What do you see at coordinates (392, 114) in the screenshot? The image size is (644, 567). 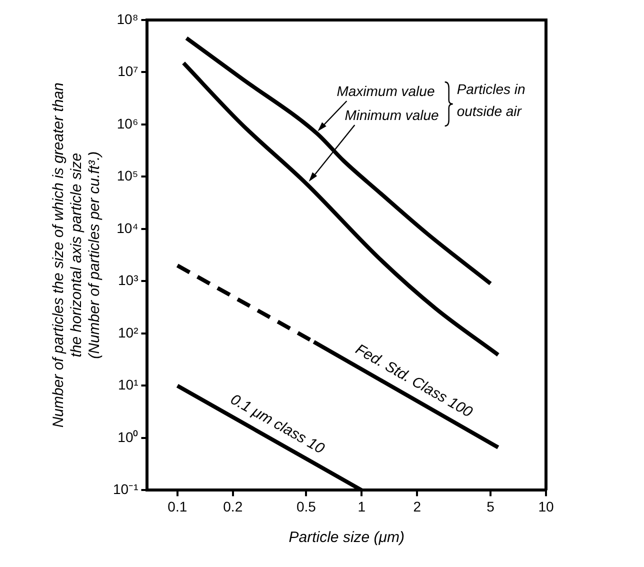 I see `annotation: Minimum value` at bounding box center [392, 114].